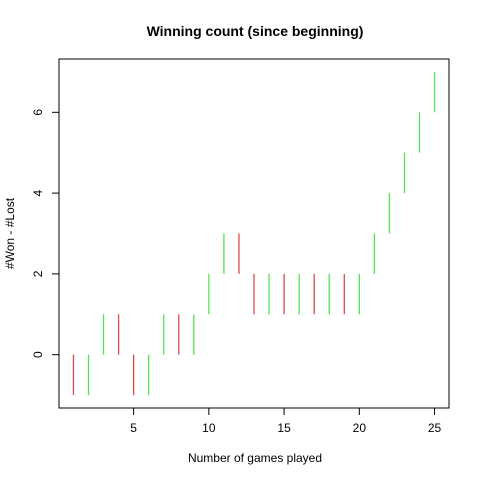  I want to click on x-tick-label: 15, so click(284, 428).